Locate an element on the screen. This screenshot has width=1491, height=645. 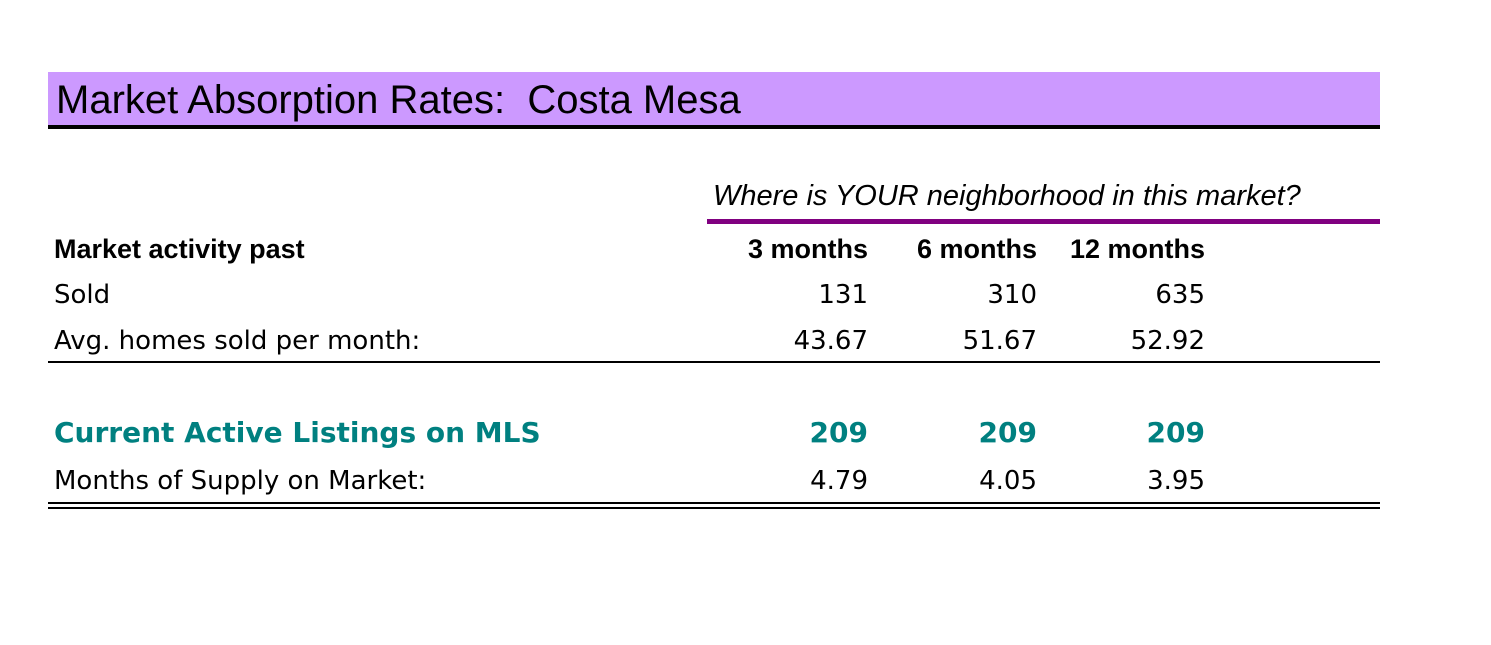
sold-3-months: 131 is located at coordinates (843, 295).